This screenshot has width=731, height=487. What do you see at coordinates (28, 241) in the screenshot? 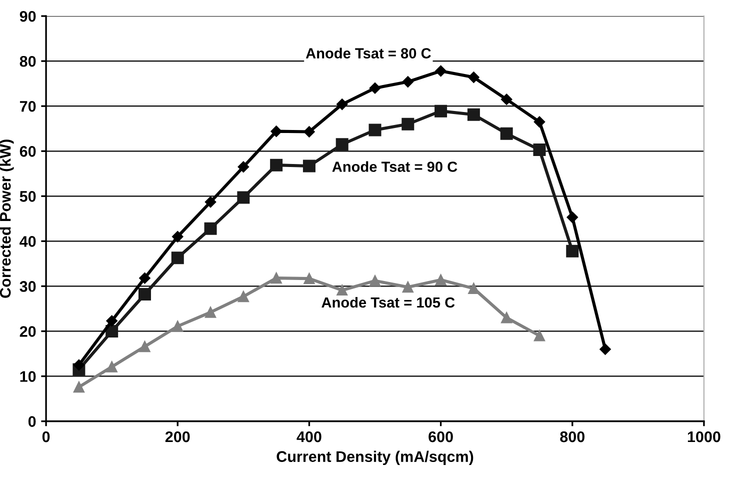
I see `y-tick-label: 40` at bounding box center [28, 241].